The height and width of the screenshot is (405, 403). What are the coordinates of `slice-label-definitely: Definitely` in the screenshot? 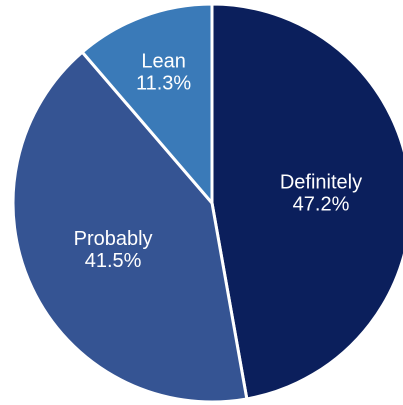 It's located at (321, 182).